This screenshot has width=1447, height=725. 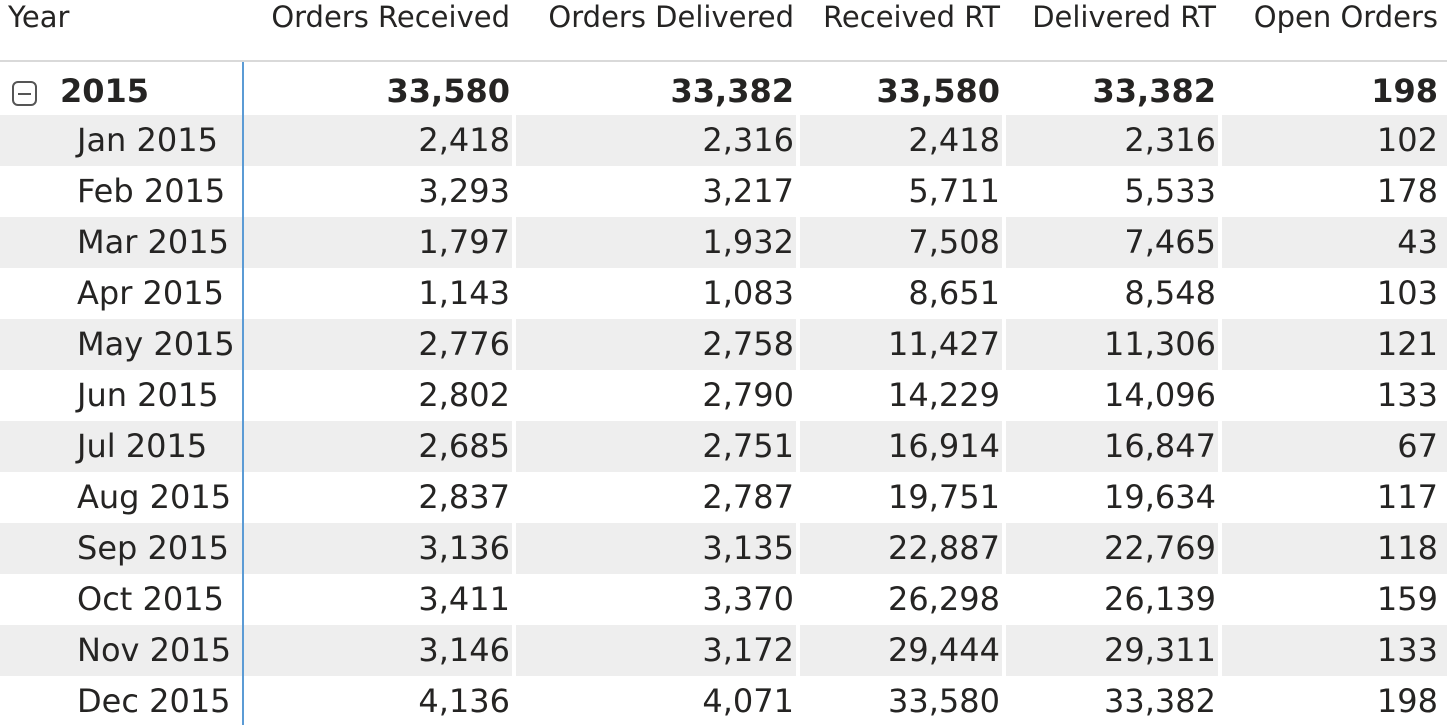 I want to click on cell-orders-delivered: 1,932, so click(x=748, y=242).